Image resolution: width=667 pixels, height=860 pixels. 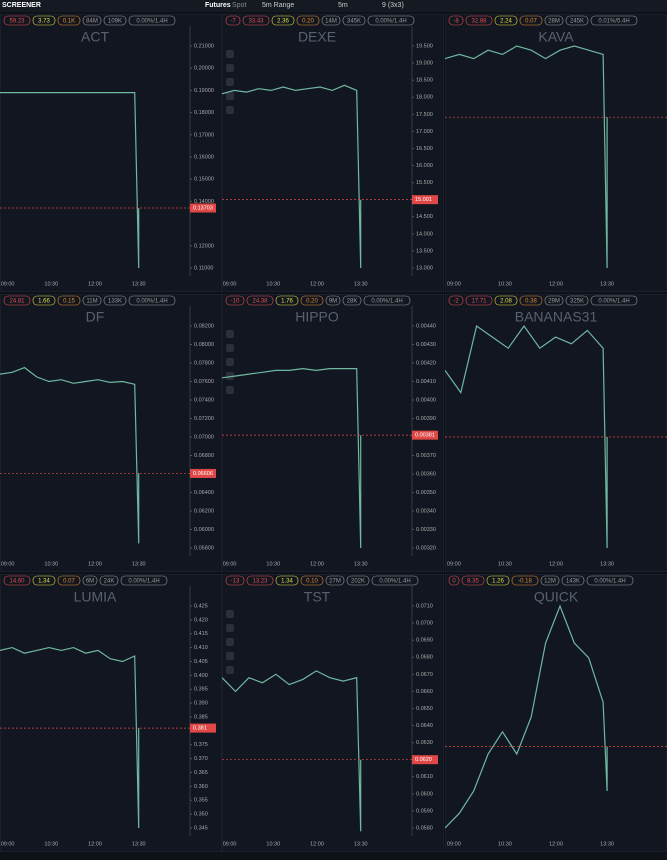 I want to click on y-tick-label: 15.500, so click(x=424, y=183).